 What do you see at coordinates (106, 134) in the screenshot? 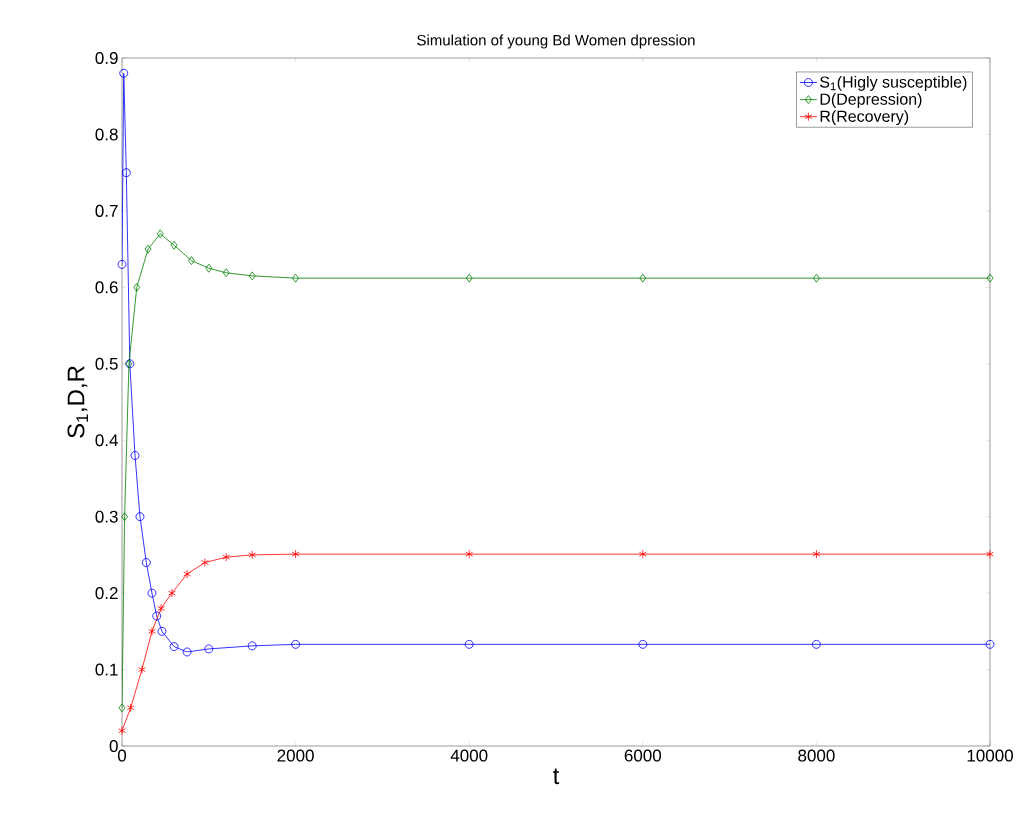
I see `y-tick-label: 0.8` at bounding box center [106, 134].